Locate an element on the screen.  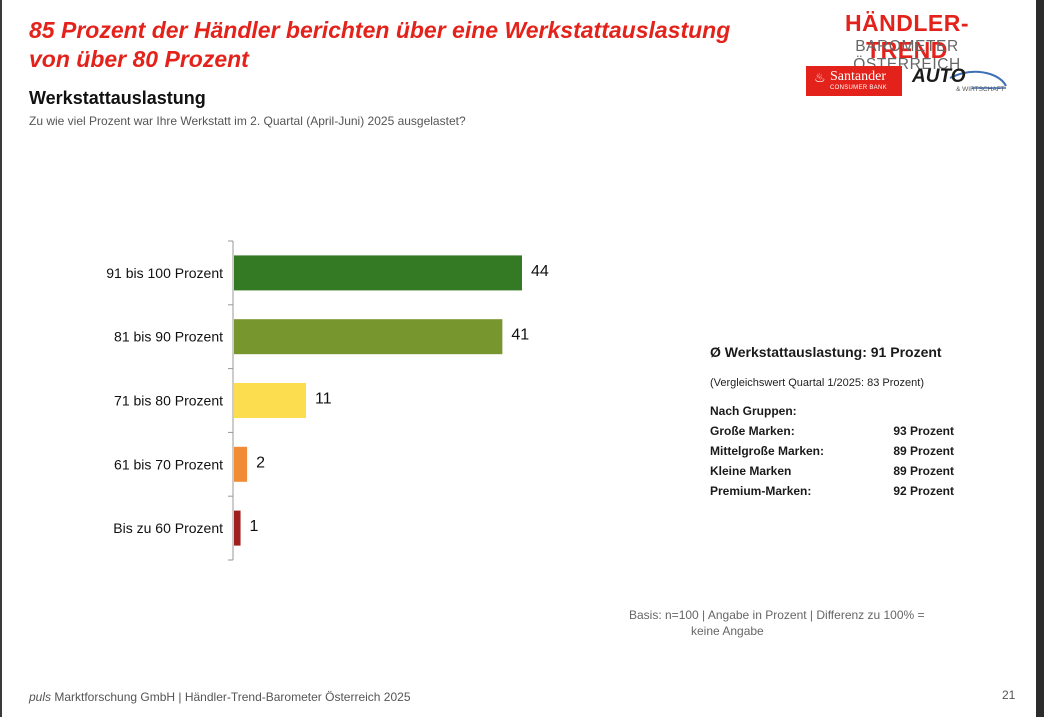
section-title: Werkstattauslastung is located at coordinates (117, 98).